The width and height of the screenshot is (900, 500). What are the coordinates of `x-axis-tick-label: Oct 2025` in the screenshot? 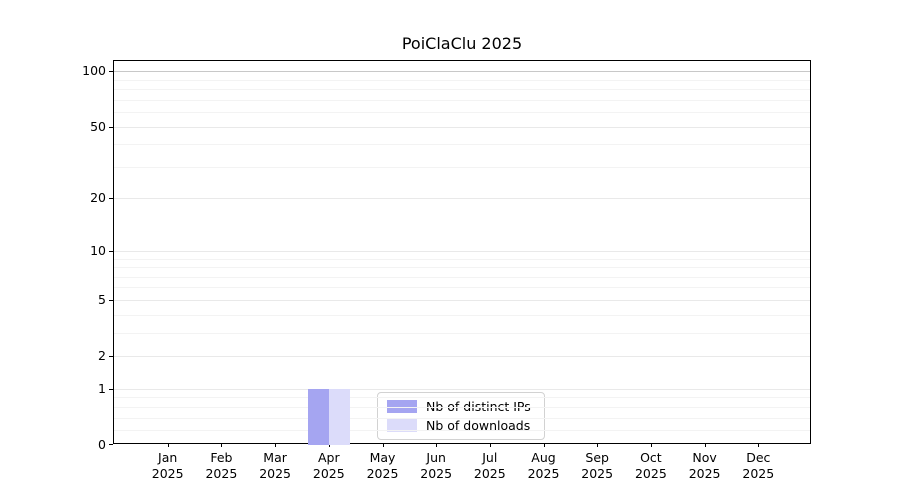 It's located at (650, 465).